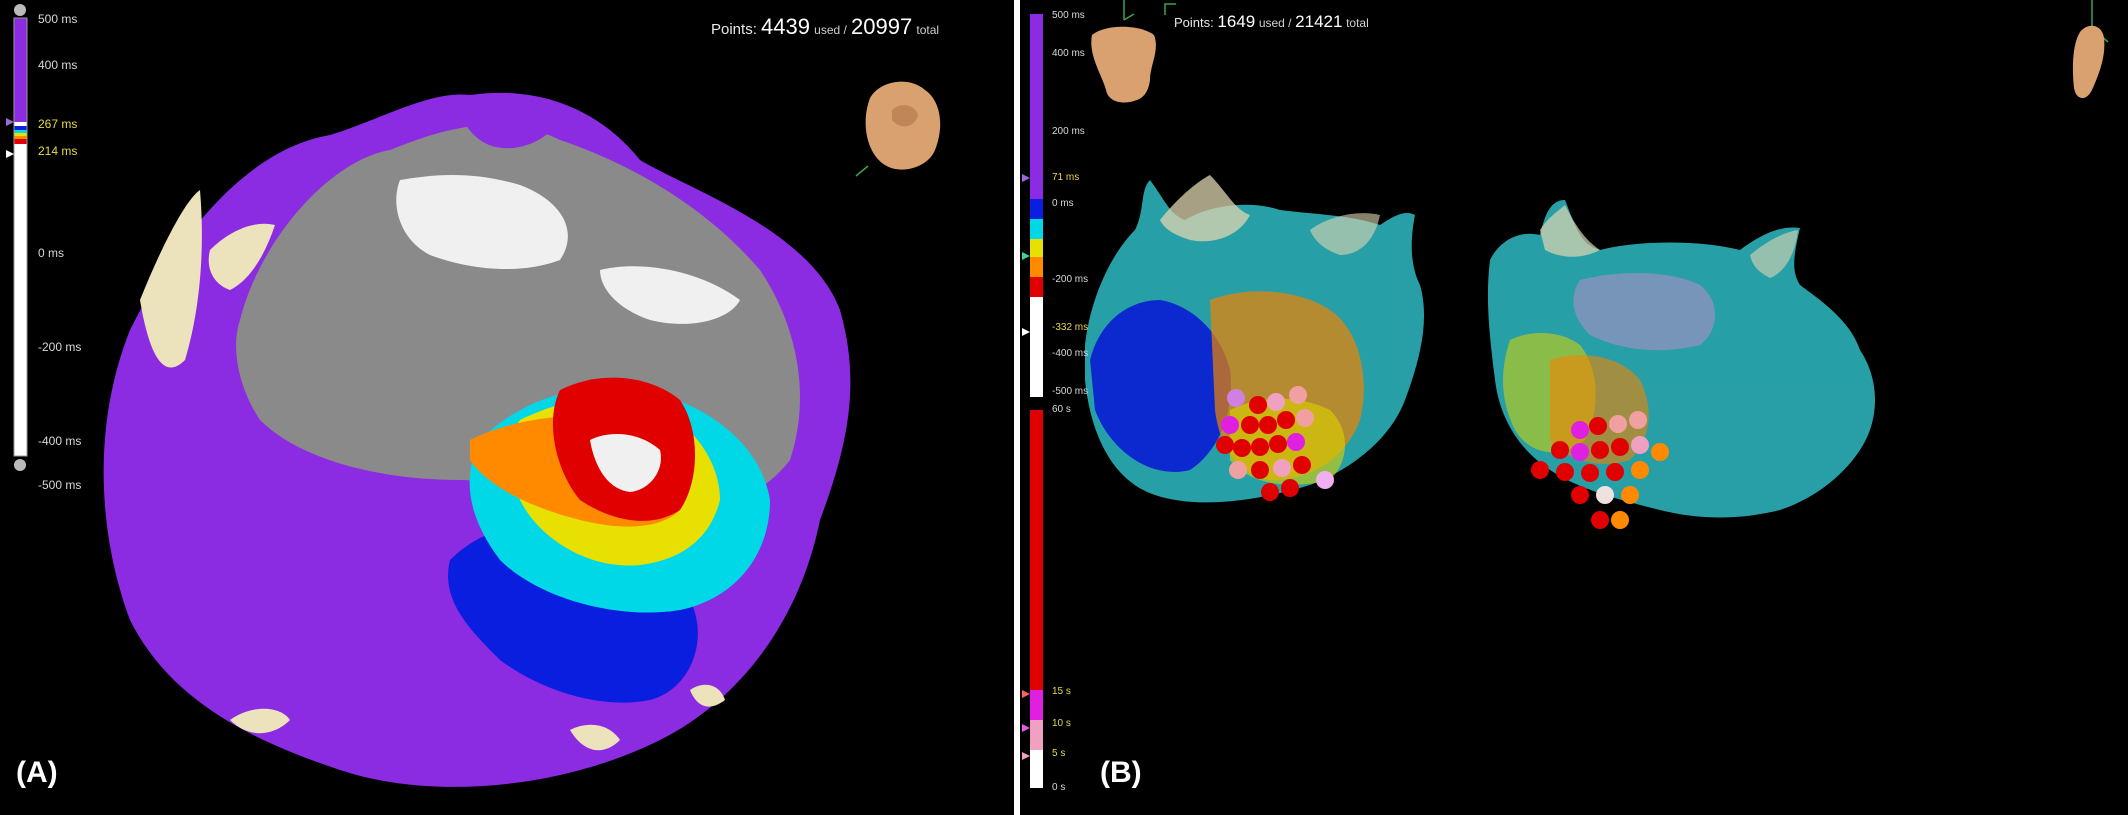 This screenshot has height=815, width=2128. Describe the element at coordinates (60, 485) in the screenshot. I see `scale-tick-minus500: -500 ms` at that location.